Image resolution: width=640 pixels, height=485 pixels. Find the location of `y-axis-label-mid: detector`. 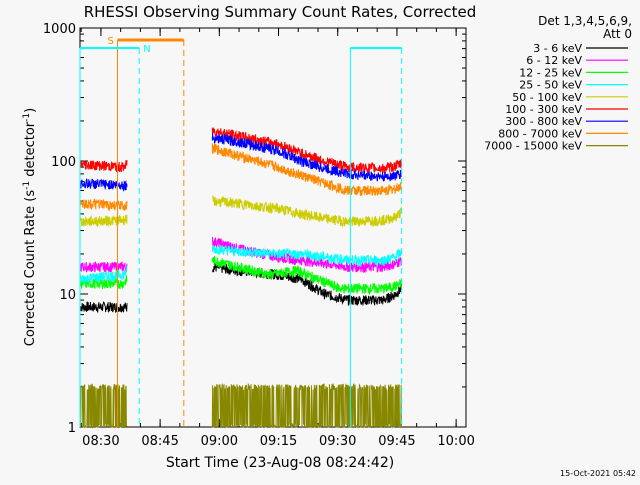

y-axis-label-mid: detector is located at coordinates (30, 151).